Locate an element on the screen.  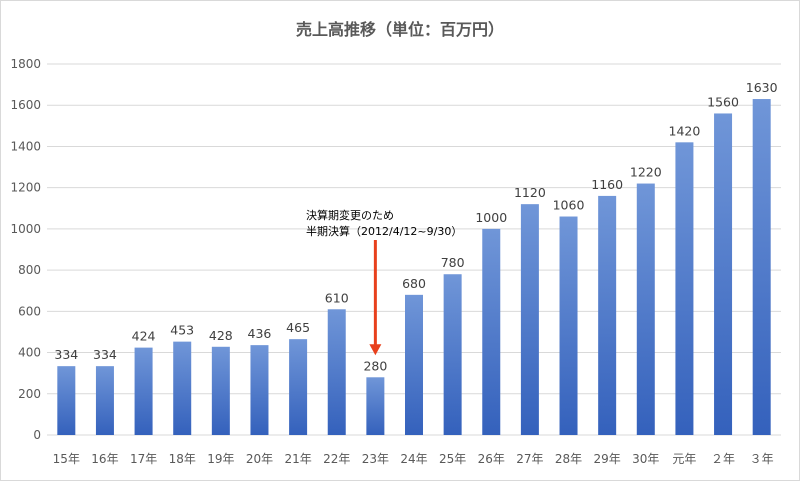
y-tick-label: 1400 is located at coordinates (25, 146).